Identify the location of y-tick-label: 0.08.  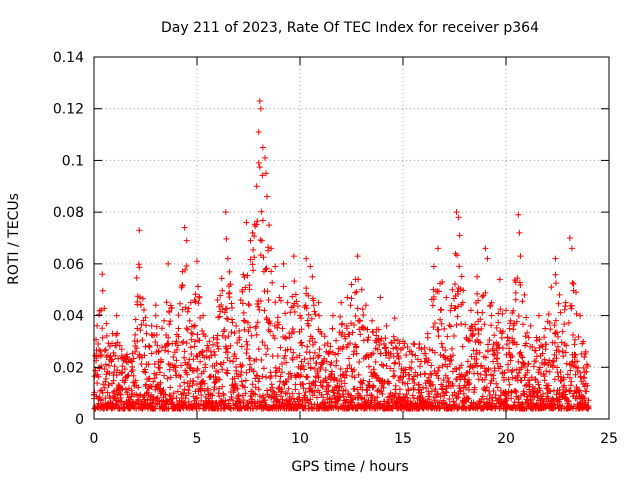
(68, 213).